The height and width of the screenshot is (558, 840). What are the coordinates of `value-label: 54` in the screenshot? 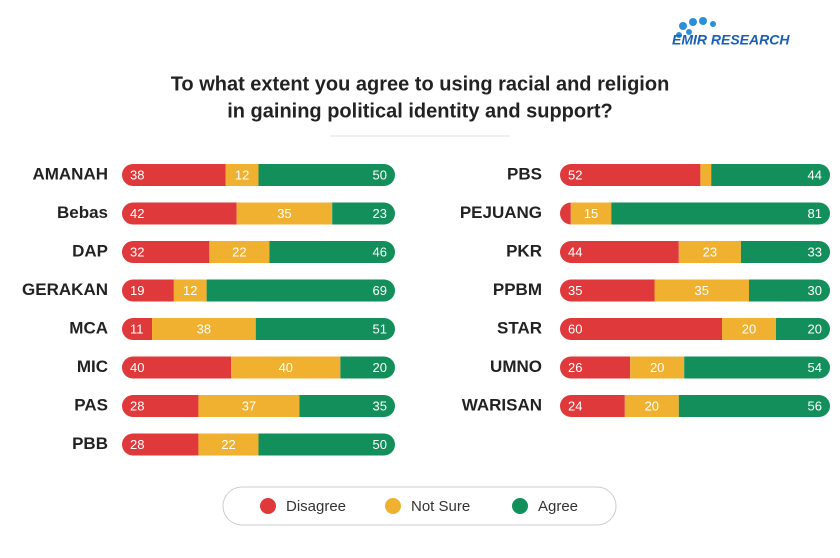 It's located at (815, 367).